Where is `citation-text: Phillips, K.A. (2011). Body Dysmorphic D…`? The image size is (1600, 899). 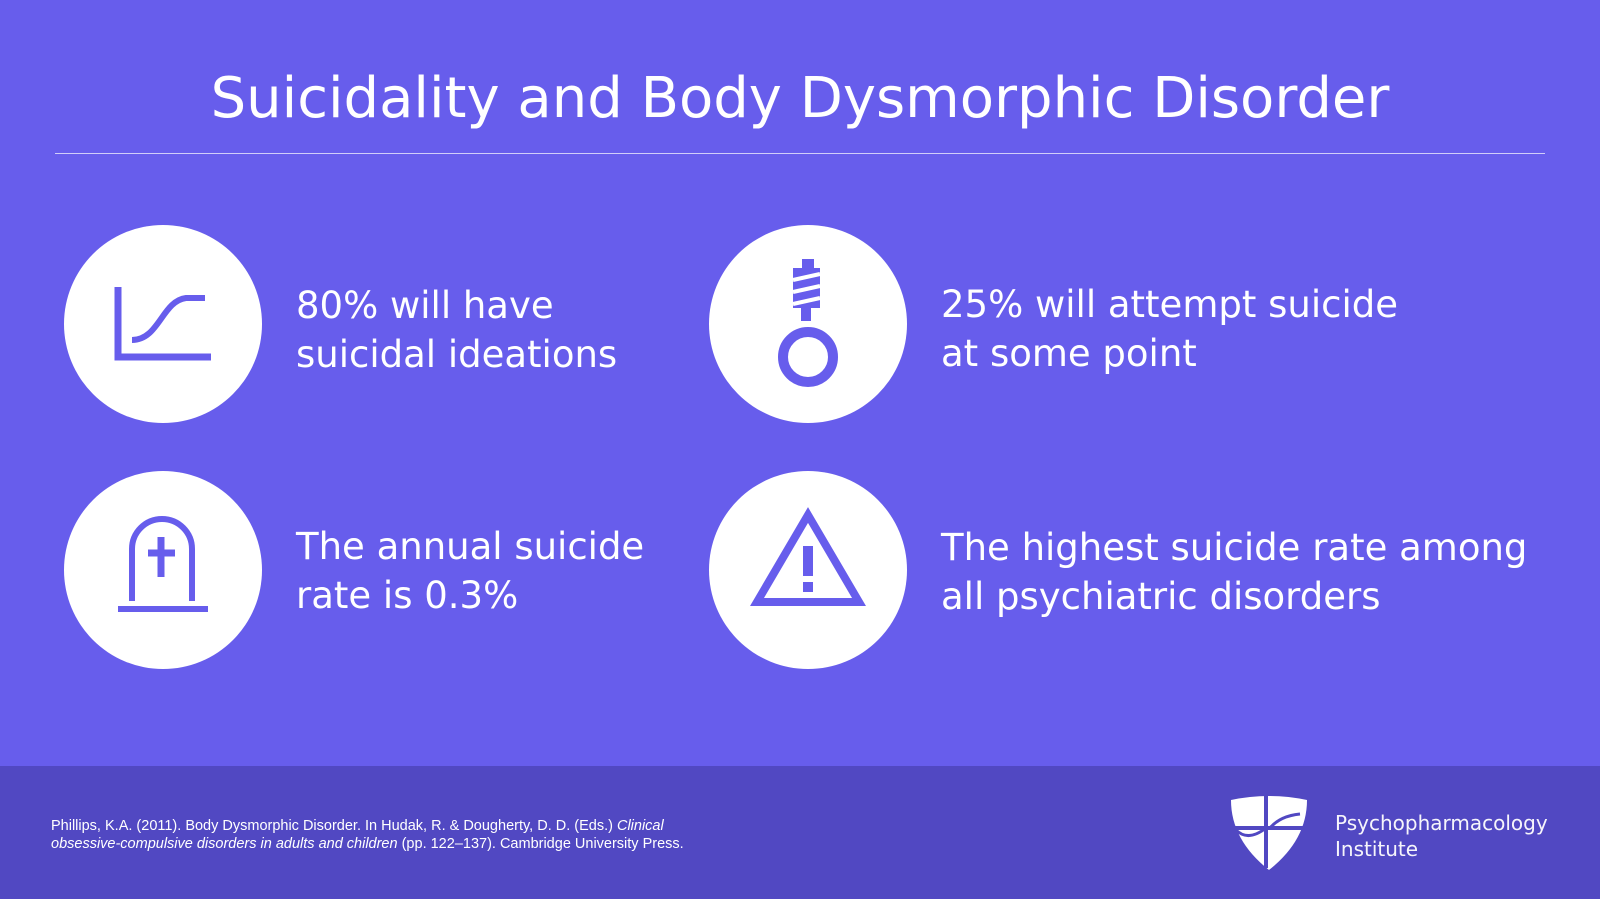 citation-text: Phillips, K.A. (2011). Body Dysmorphic D… is located at coordinates (334, 826).